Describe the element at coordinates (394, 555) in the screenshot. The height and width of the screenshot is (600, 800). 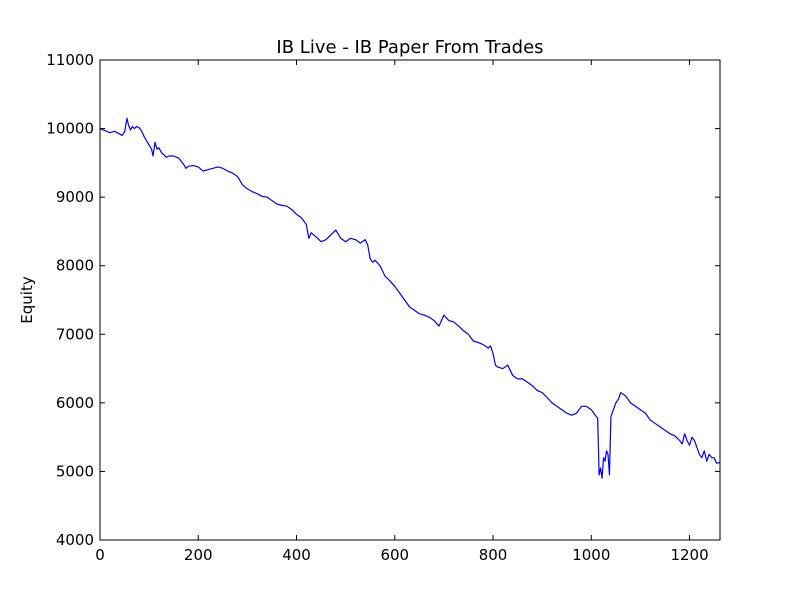
I see `x-tick-label: 600` at that location.